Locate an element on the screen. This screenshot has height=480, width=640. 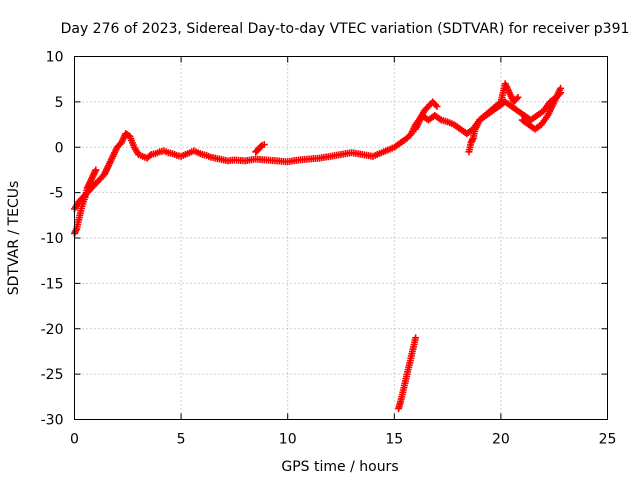
x-tick-label: 15 is located at coordinates (394, 440).